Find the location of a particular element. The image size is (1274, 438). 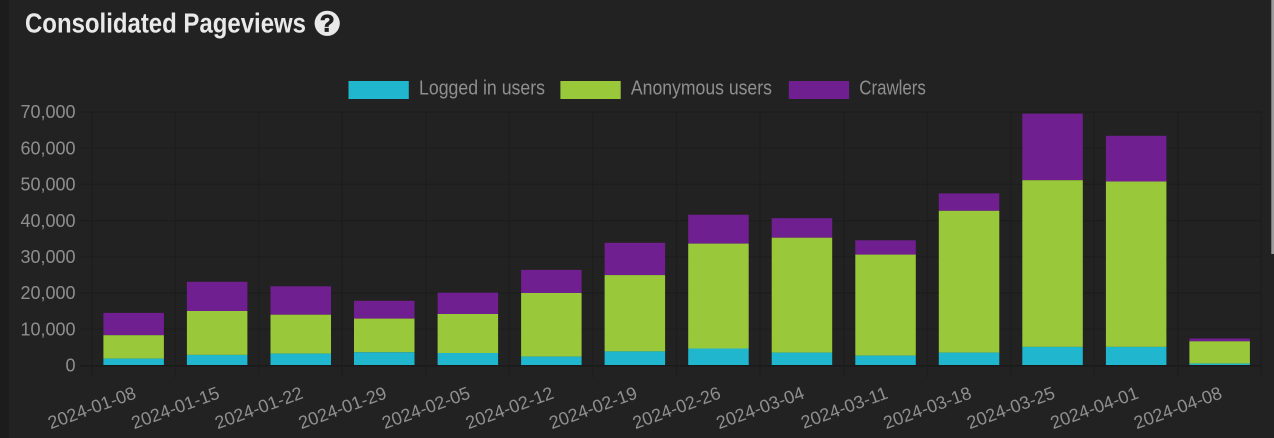

svg-text: 50,000 is located at coordinates (47, 185).